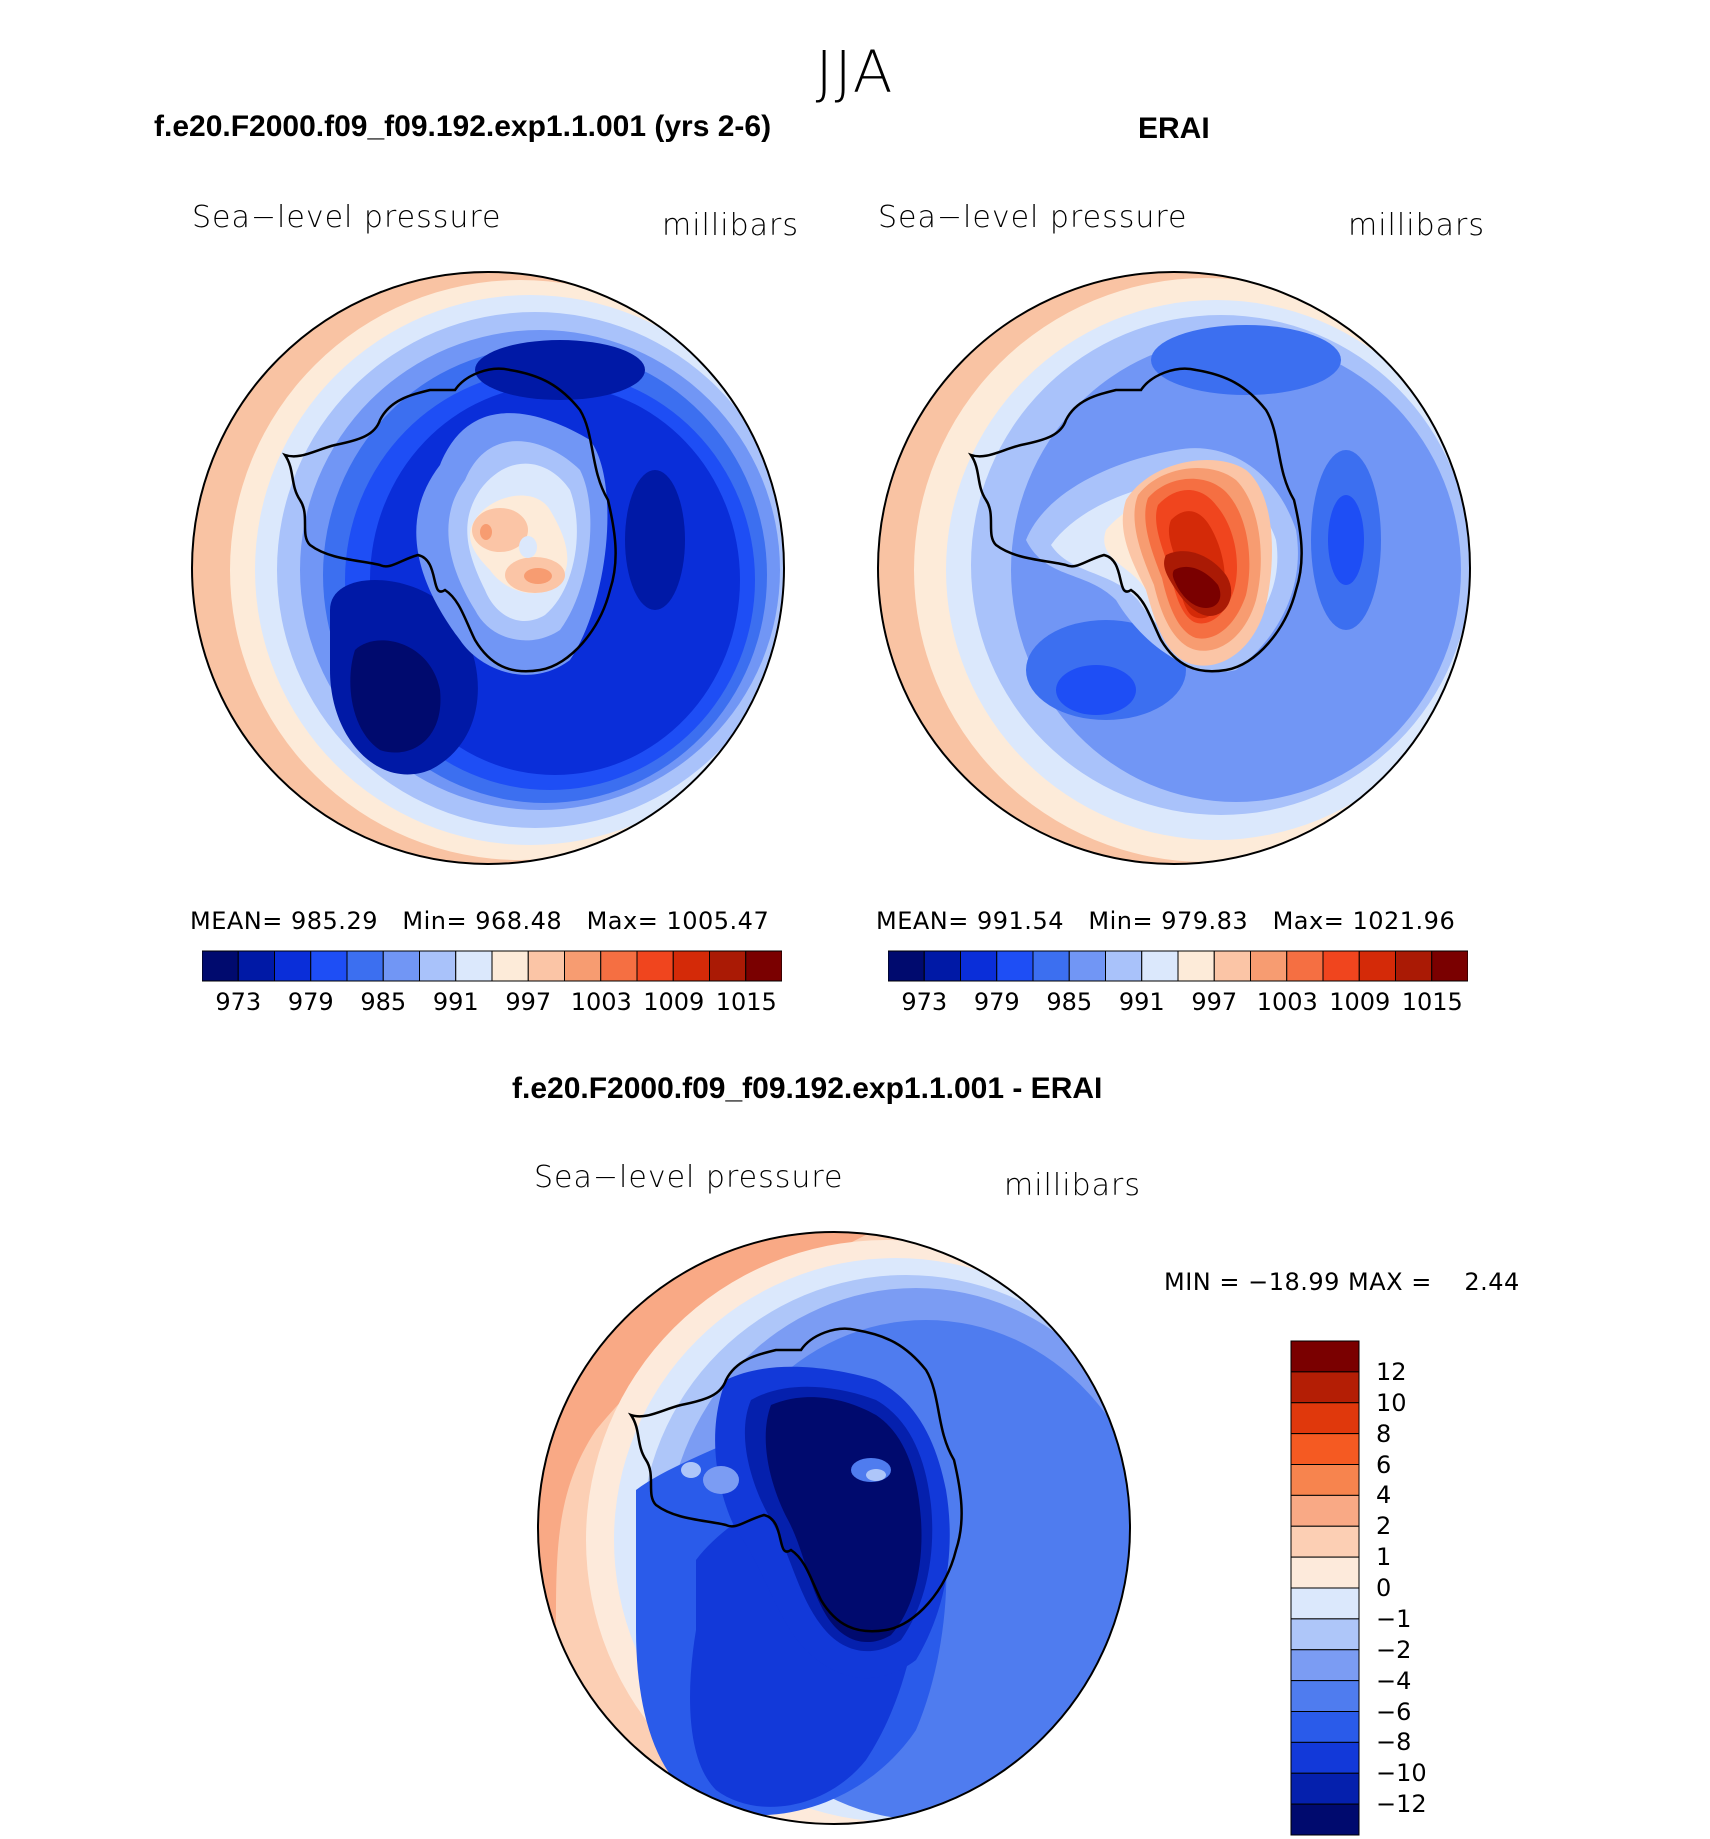  I want to click on obs-colorbar-tick-label: 1003, so click(1287, 1002).